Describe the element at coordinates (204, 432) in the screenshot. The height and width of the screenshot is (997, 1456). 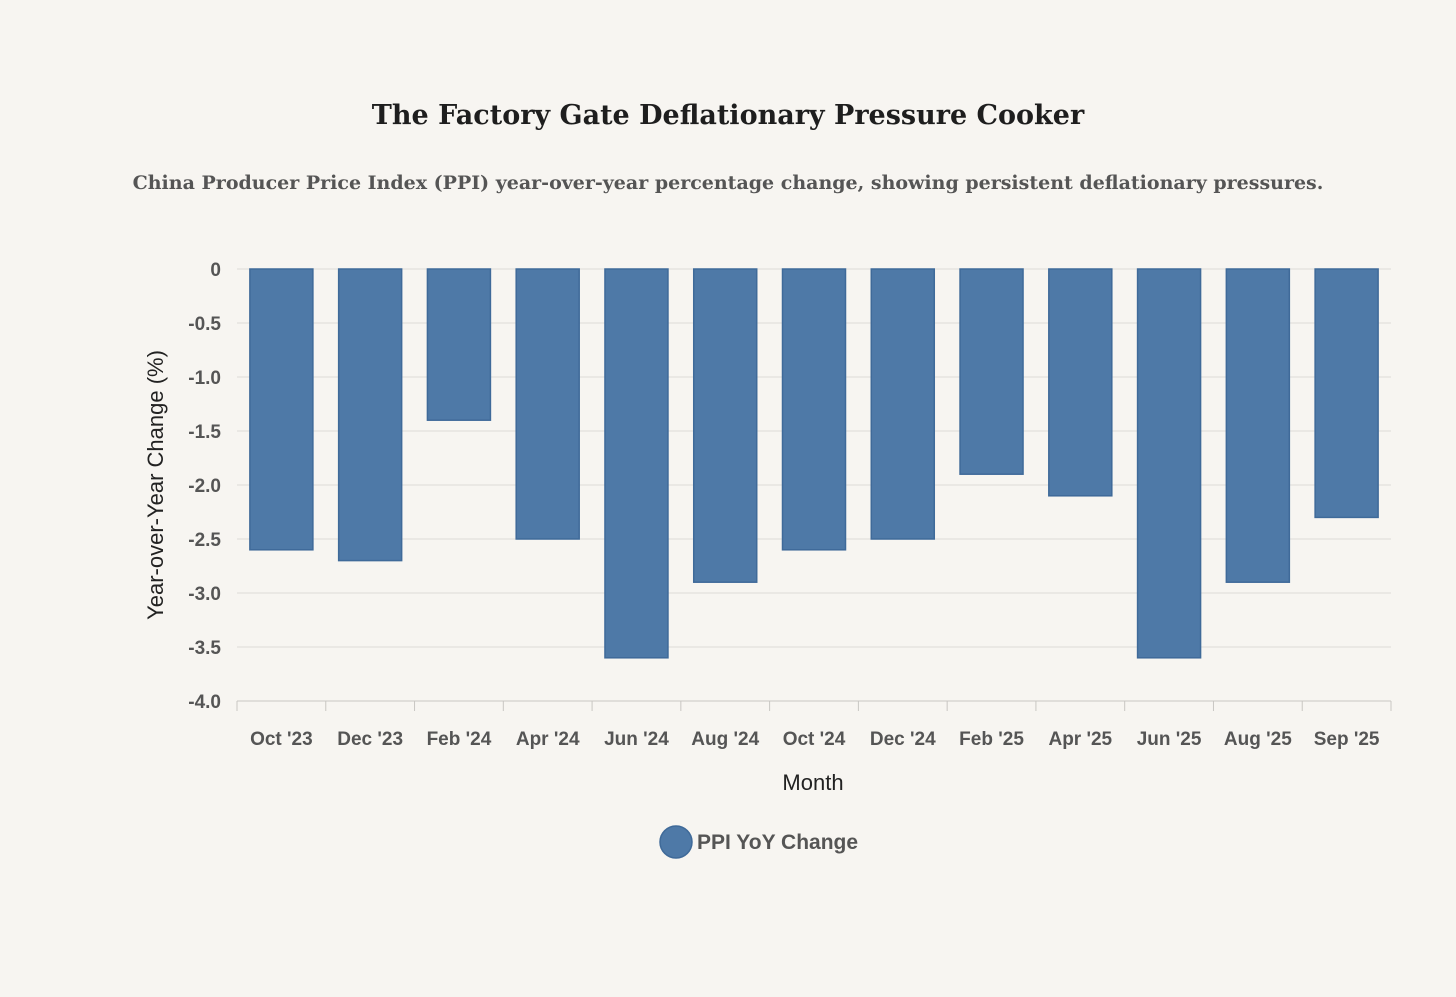
I see `y-tick-label: -1.5` at that location.